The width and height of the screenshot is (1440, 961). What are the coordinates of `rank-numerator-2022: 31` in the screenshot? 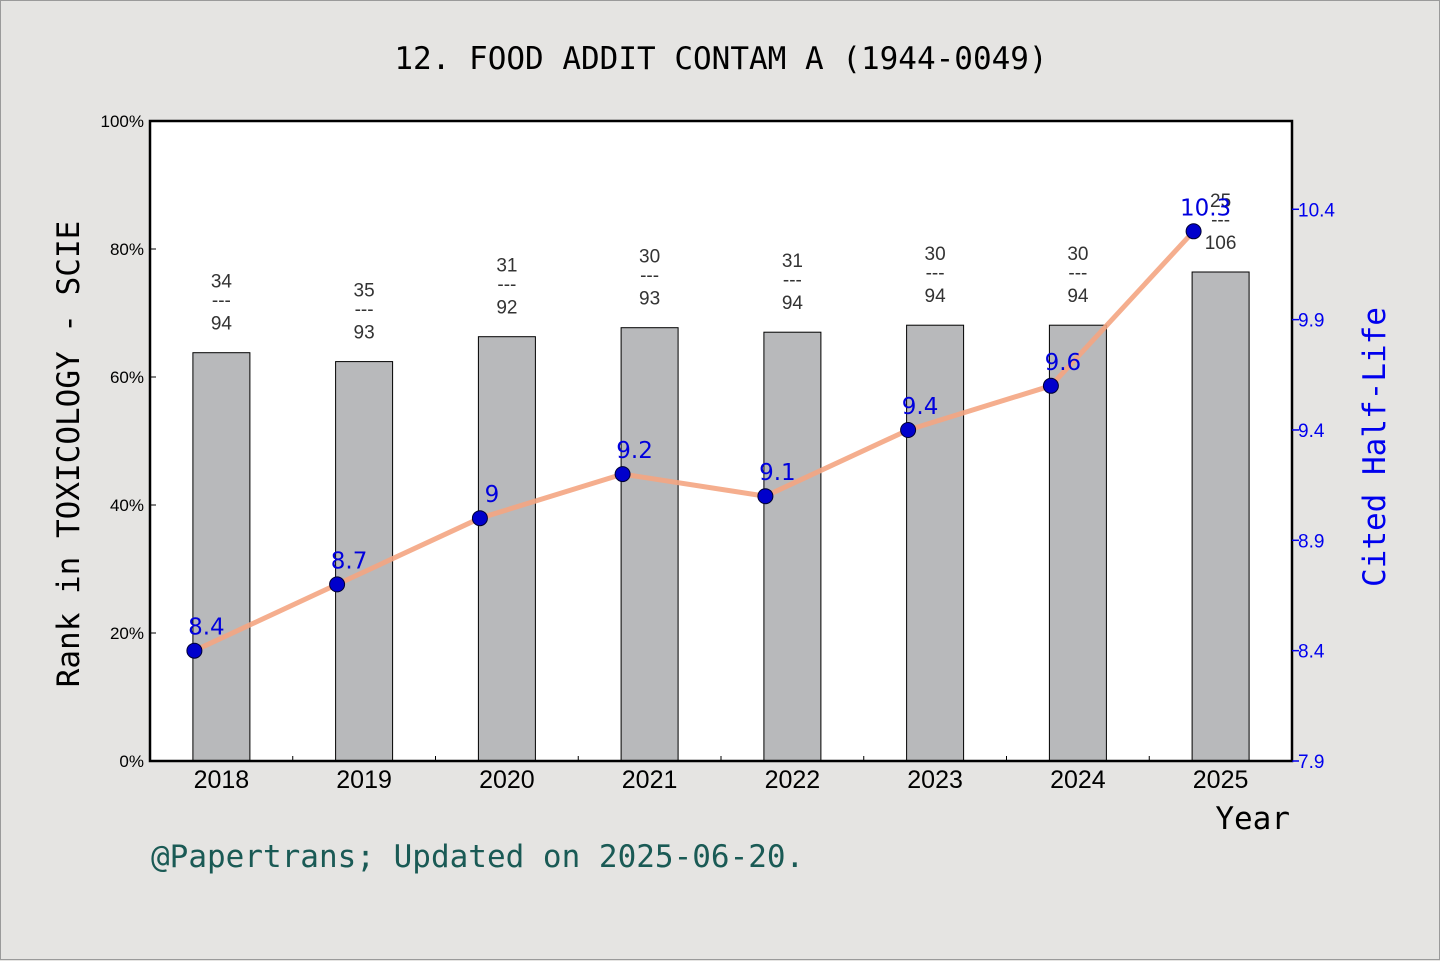 It's located at (792, 261).